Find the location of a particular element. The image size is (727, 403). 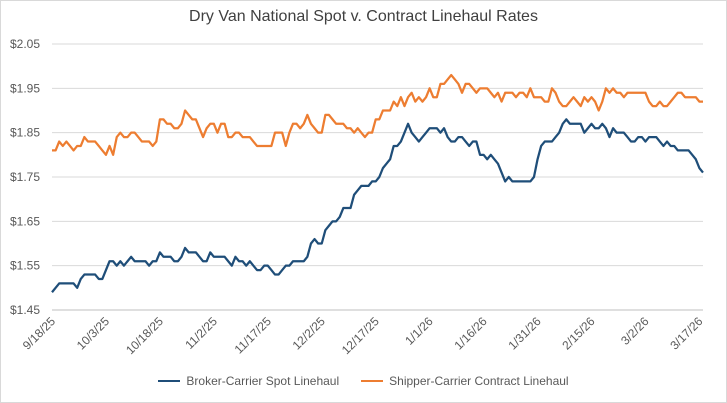

x-tick-label: 11/2/25 is located at coordinates (201, 333).